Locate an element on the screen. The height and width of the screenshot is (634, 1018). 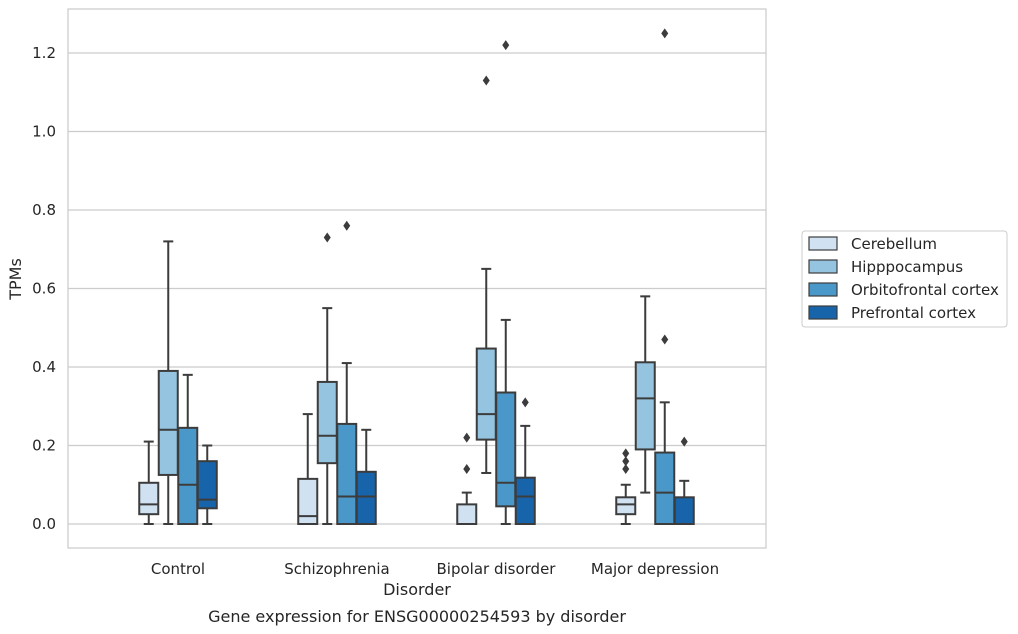
x-axis-label: Disorder is located at coordinates (417, 589).